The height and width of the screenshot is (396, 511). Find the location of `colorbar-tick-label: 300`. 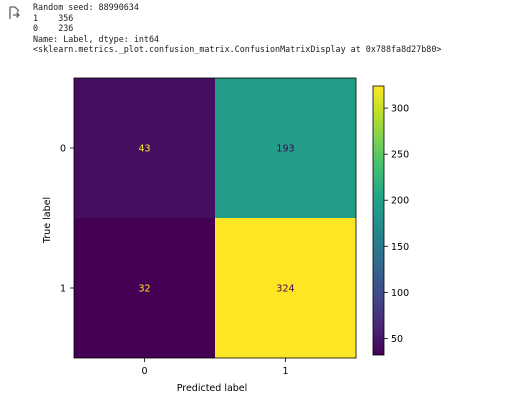

colorbar-tick-label: 300 is located at coordinates (400, 109).